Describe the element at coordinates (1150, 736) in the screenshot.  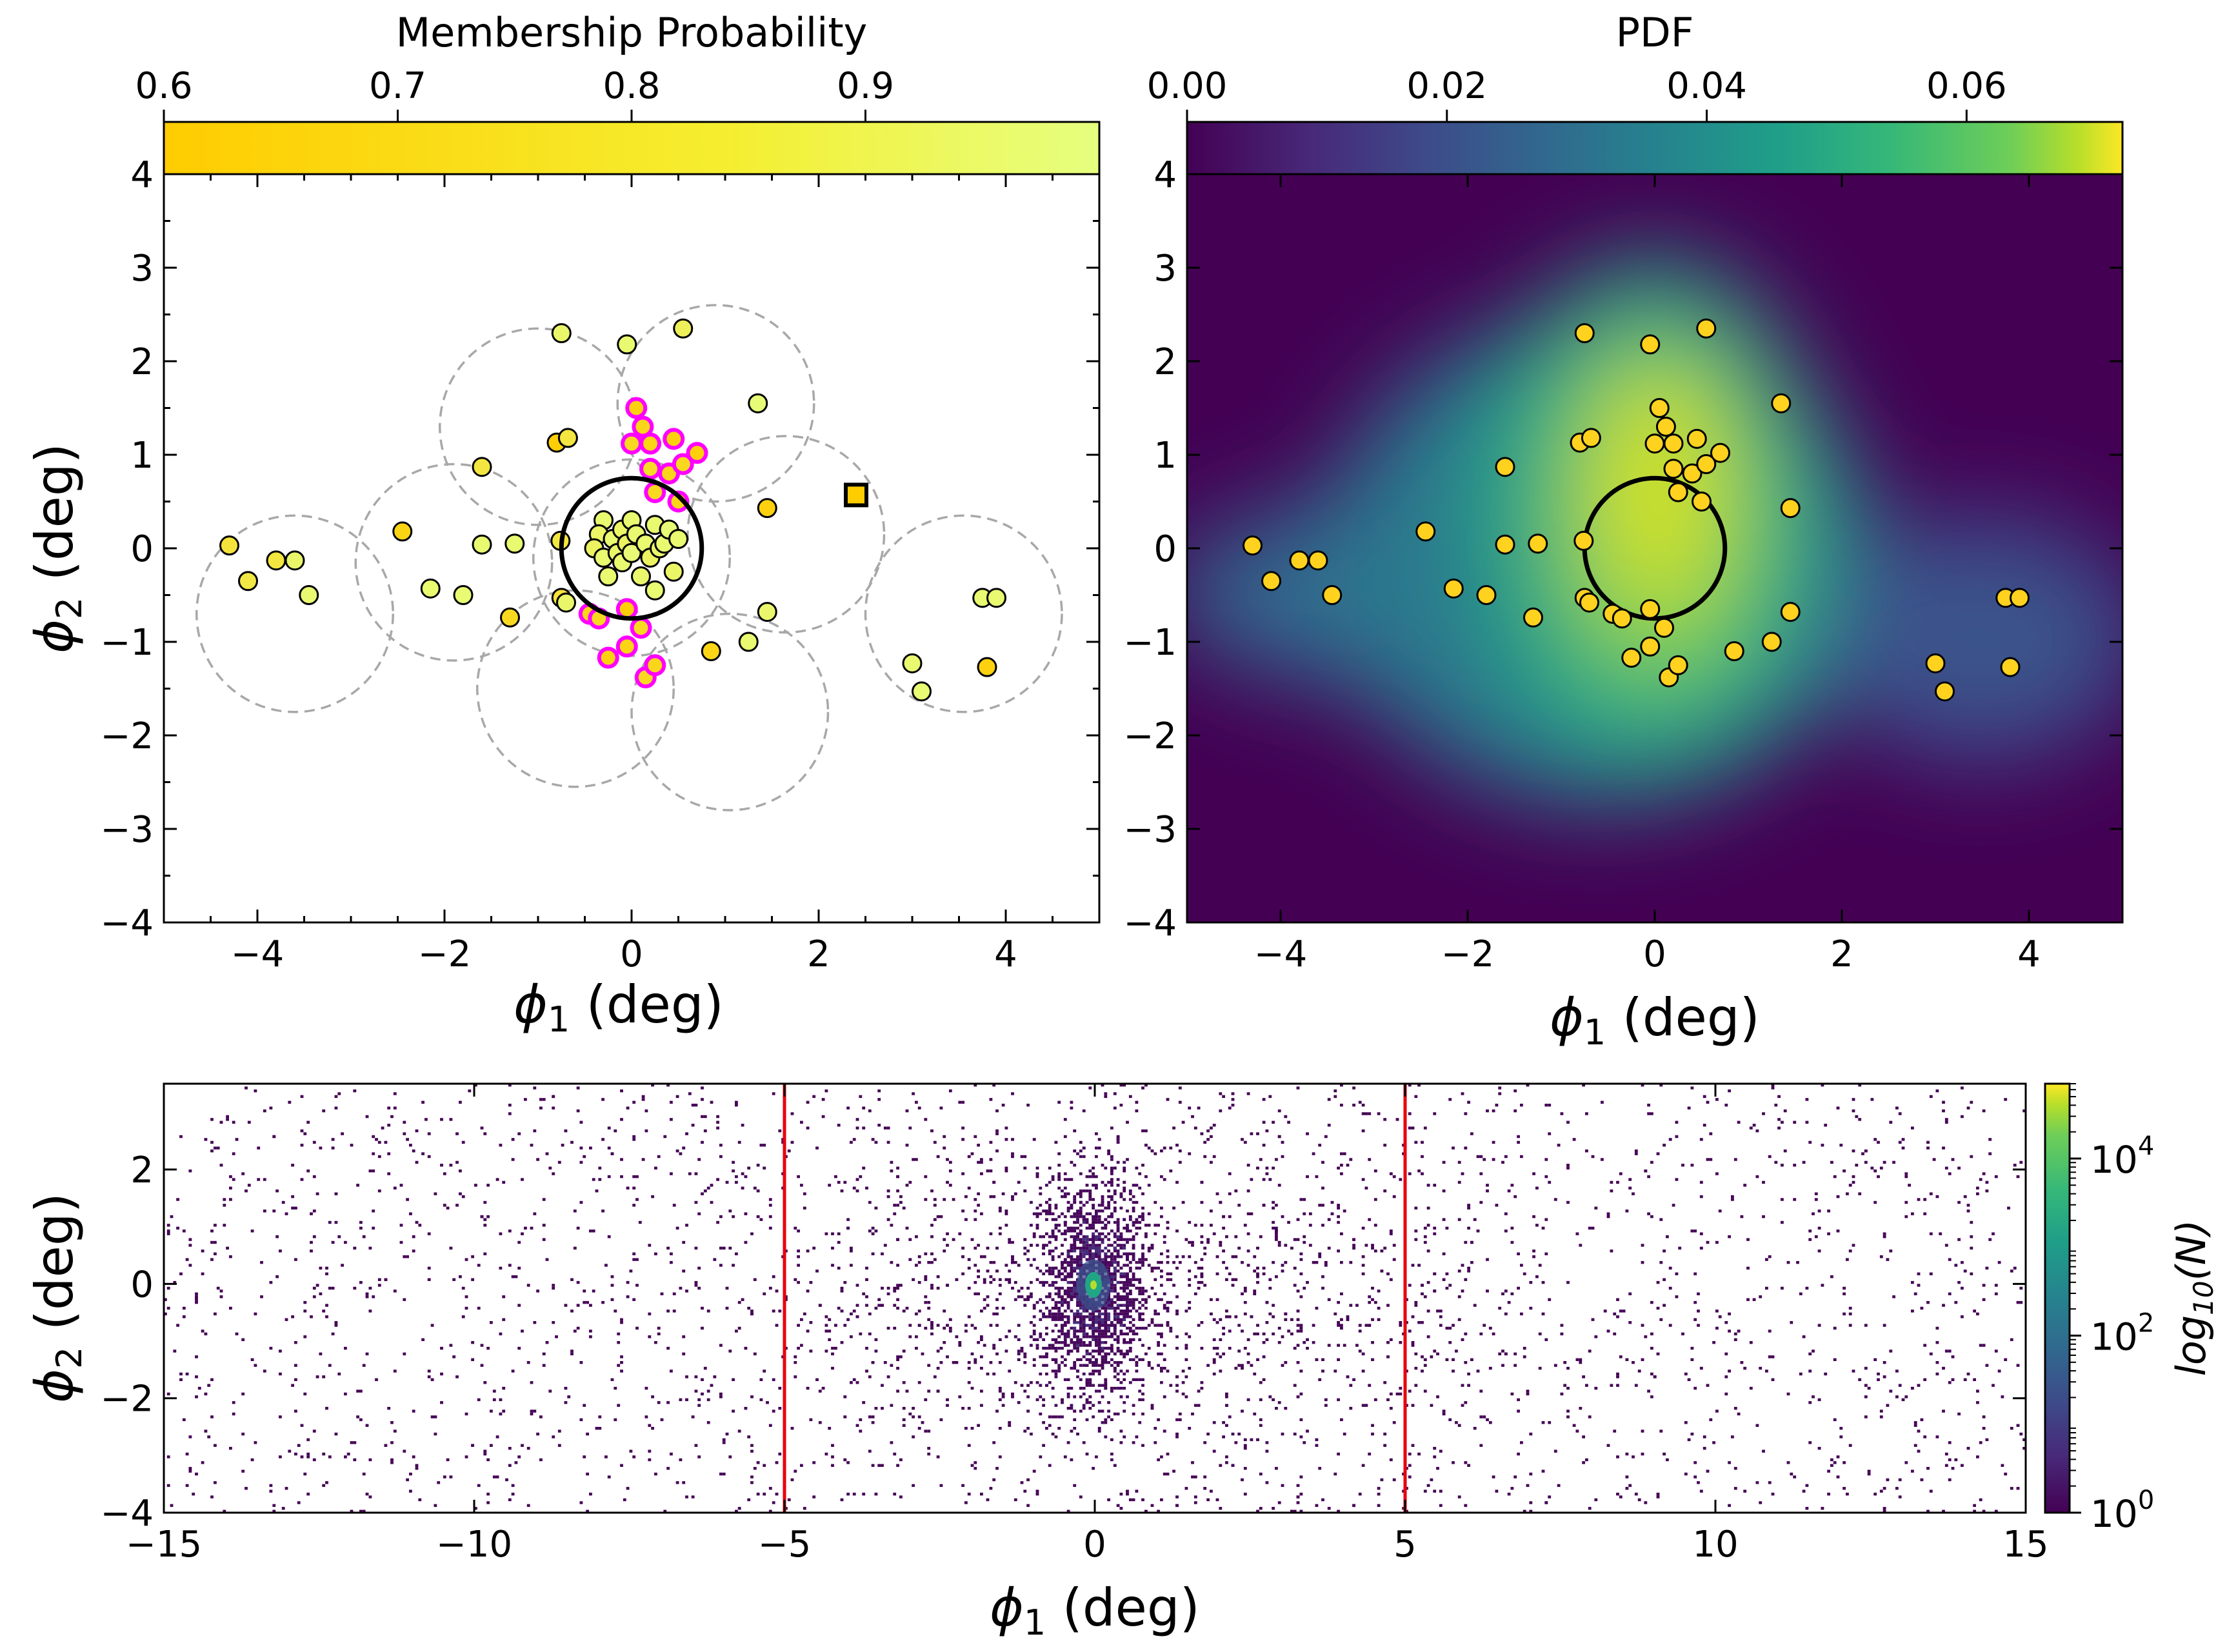
I see `y-tick-label: −2` at that location.